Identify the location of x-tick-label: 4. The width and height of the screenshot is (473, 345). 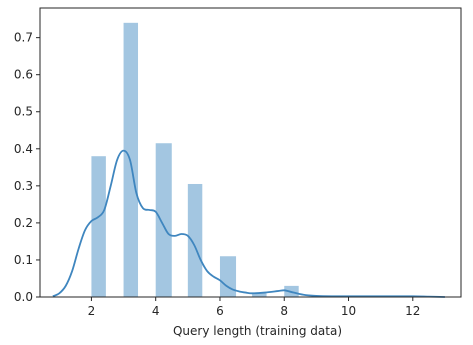
(156, 311).